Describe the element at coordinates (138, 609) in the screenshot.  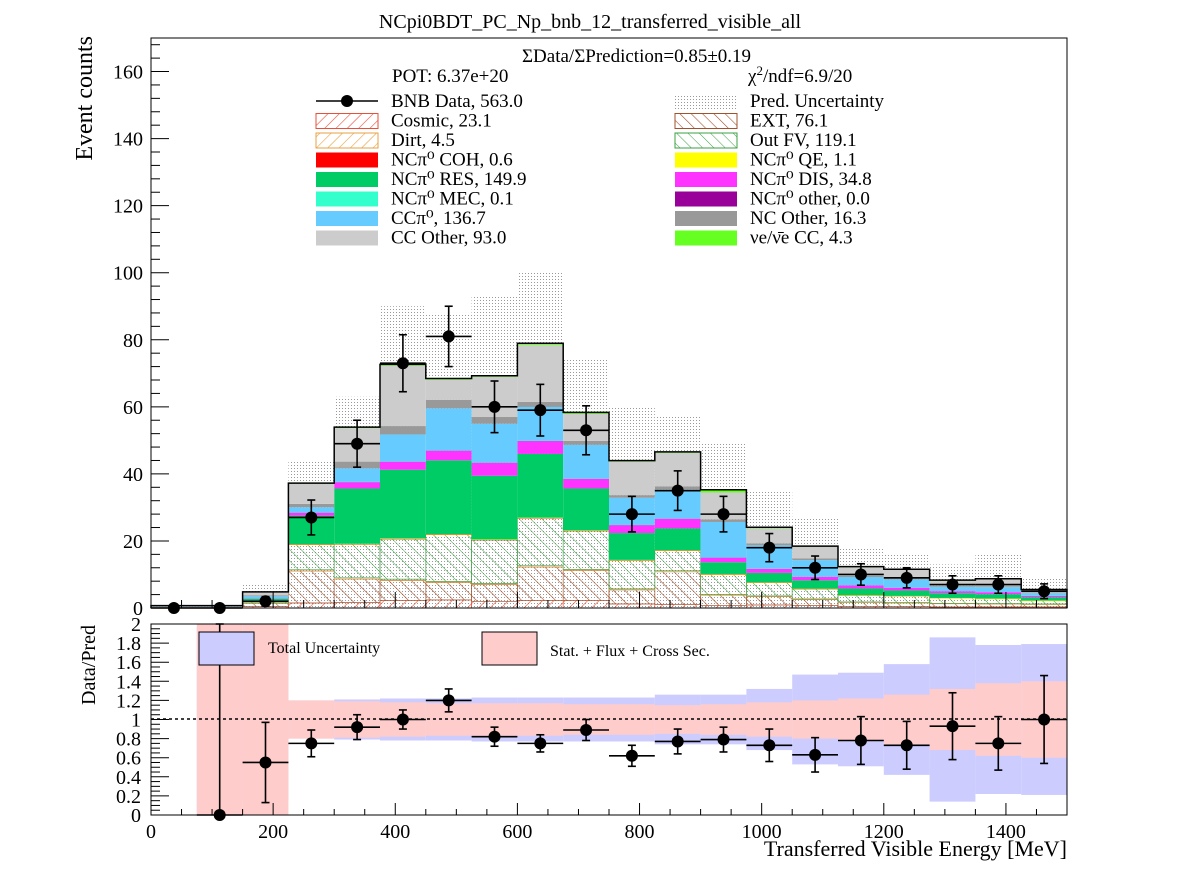
I see `y-tick-label: 0` at that location.